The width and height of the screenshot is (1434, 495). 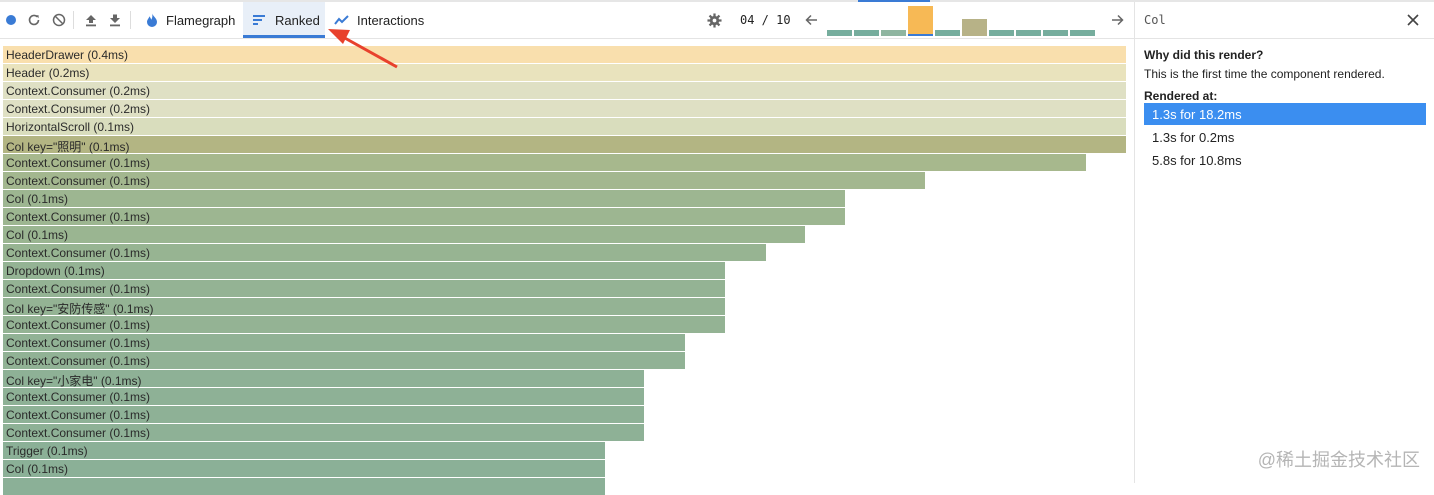 What do you see at coordinates (920, 21) in the screenshot?
I see `commit-bar-selected` at bounding box center [920, 21].